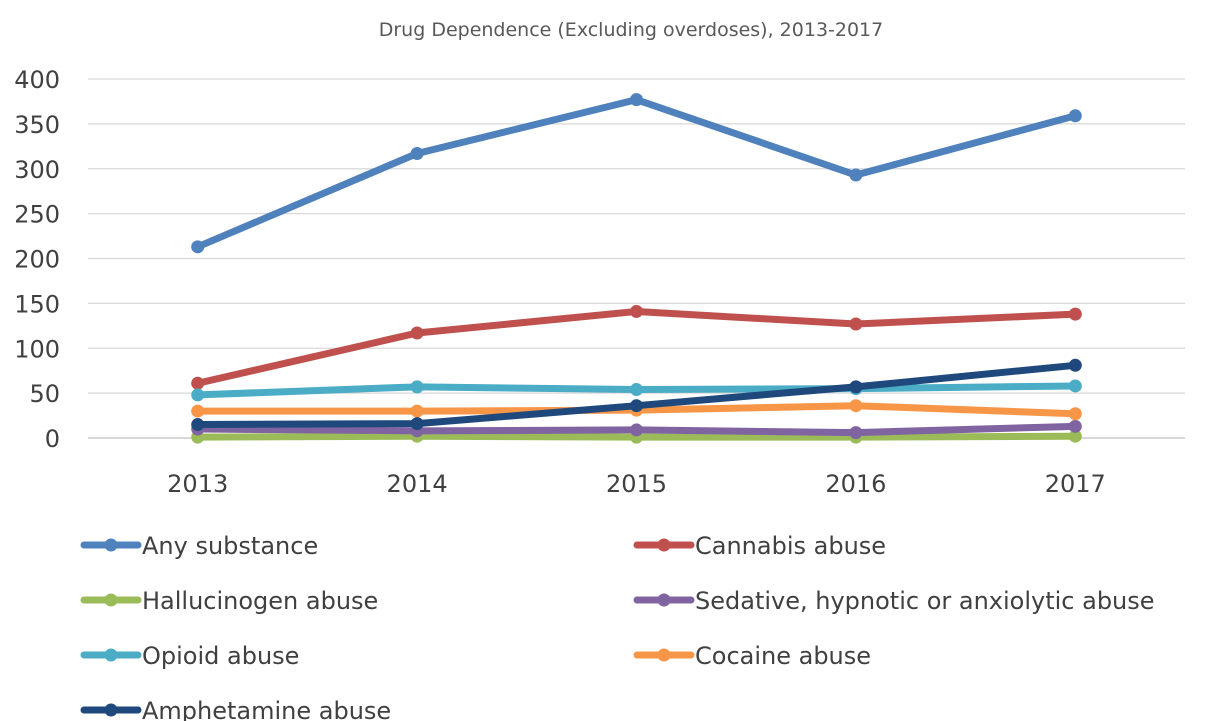 The image size is (1227, 721). I want to click on x-tick-label: 2015, so click(636, 484).